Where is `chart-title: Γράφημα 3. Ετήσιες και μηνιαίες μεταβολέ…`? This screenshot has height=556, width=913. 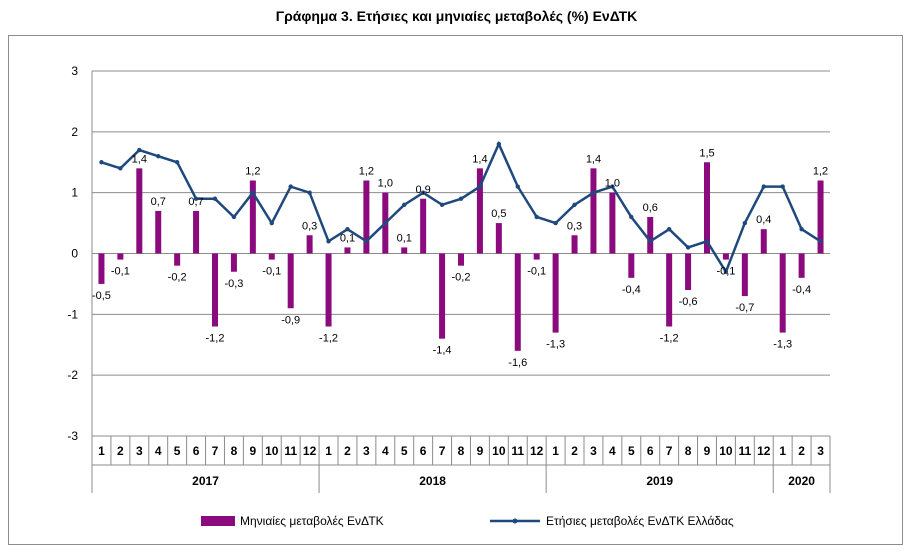 chart-title: Γράφημα 3. Ετήσιες και μηνιαίες μεταβολέ… is located at coordinates (456, 16).